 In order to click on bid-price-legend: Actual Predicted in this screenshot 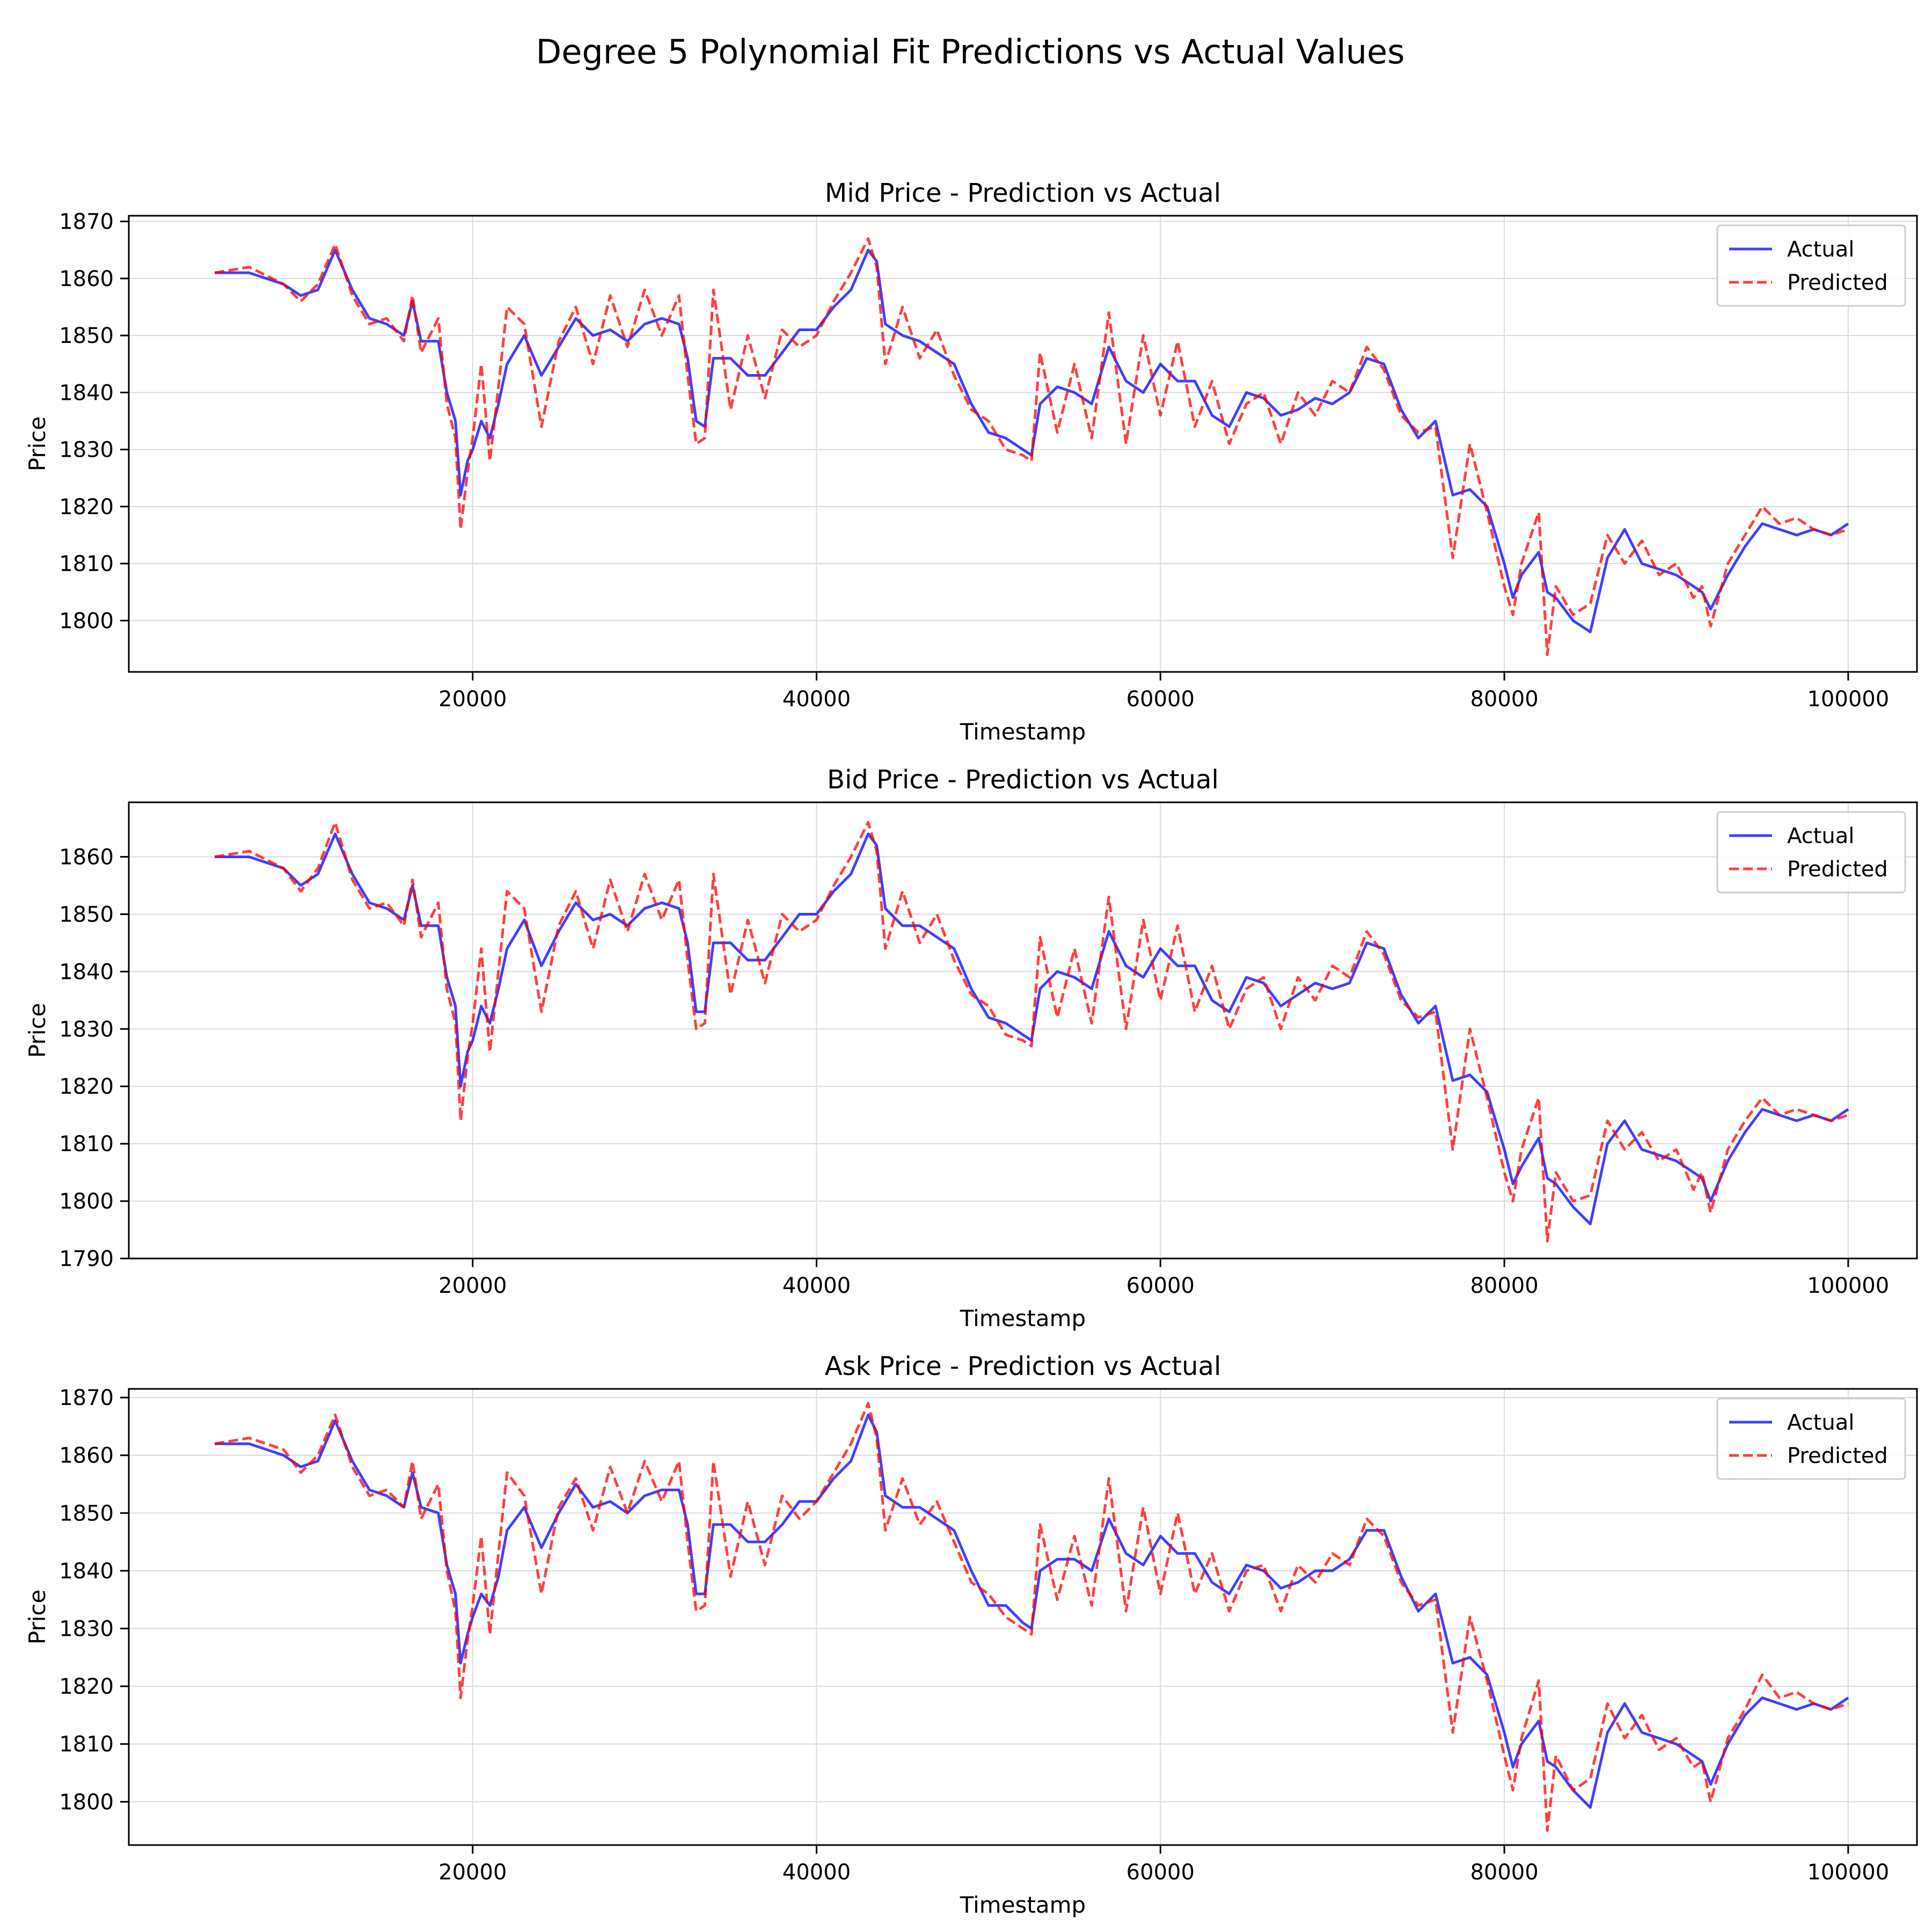, I will do `click(1811, 852)`.